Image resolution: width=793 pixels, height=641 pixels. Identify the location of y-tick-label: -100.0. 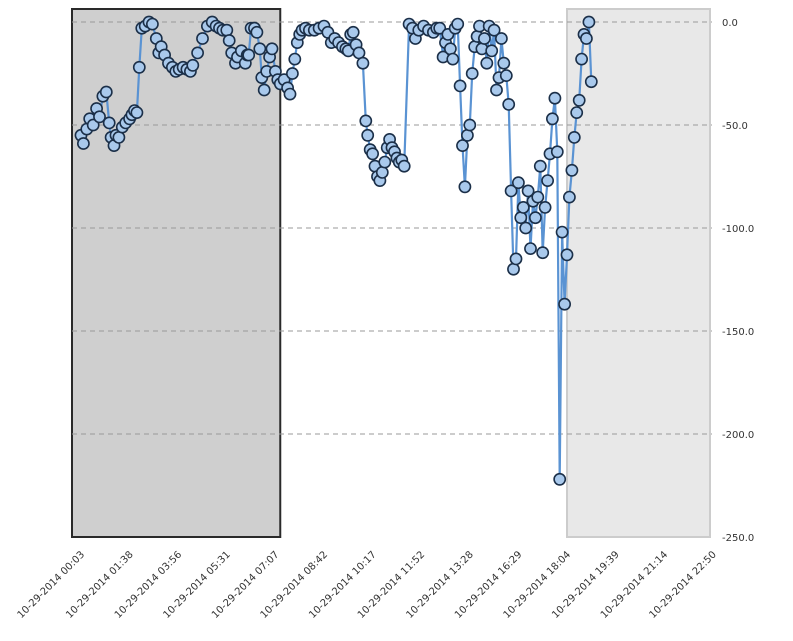
(738, 229).